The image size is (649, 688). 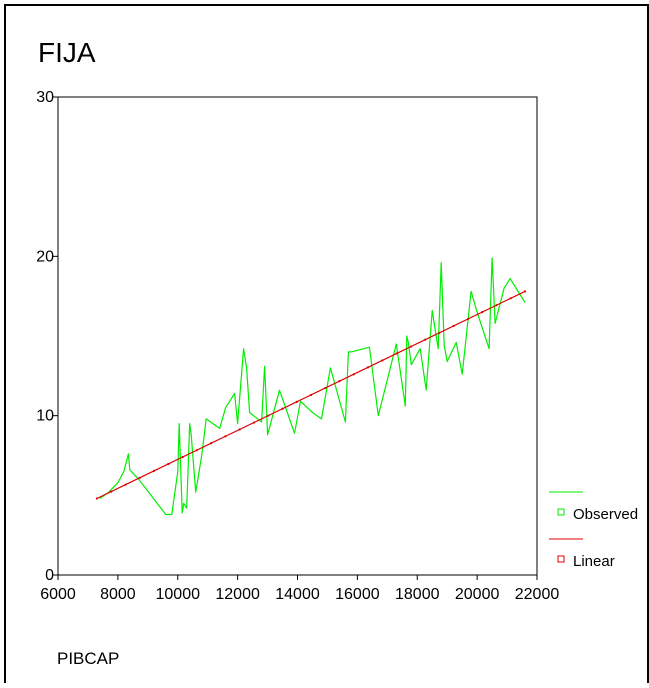 What do you see at coordinates (58, 594) in the screenshot?
I see `x-tick-label: 6000` at bounding box center [58, 594].